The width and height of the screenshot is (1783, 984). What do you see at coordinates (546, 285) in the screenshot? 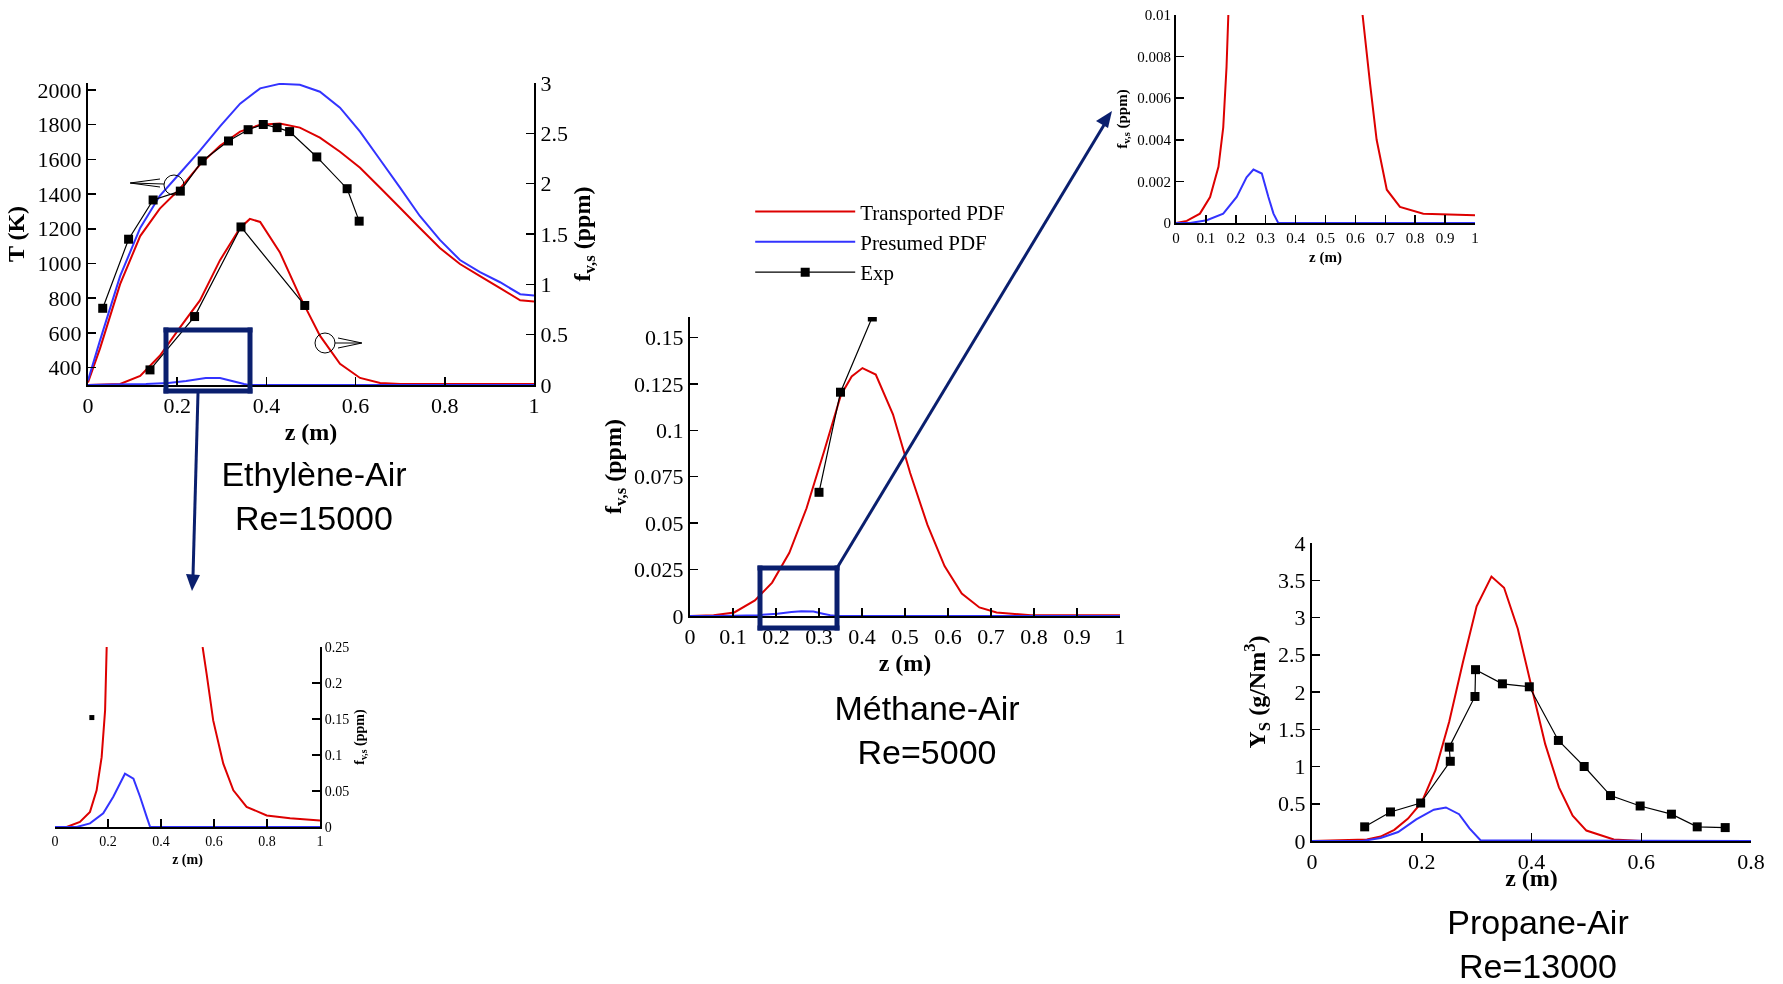
I see `y2-tick-label: 1` at bounding box center [546, 285].